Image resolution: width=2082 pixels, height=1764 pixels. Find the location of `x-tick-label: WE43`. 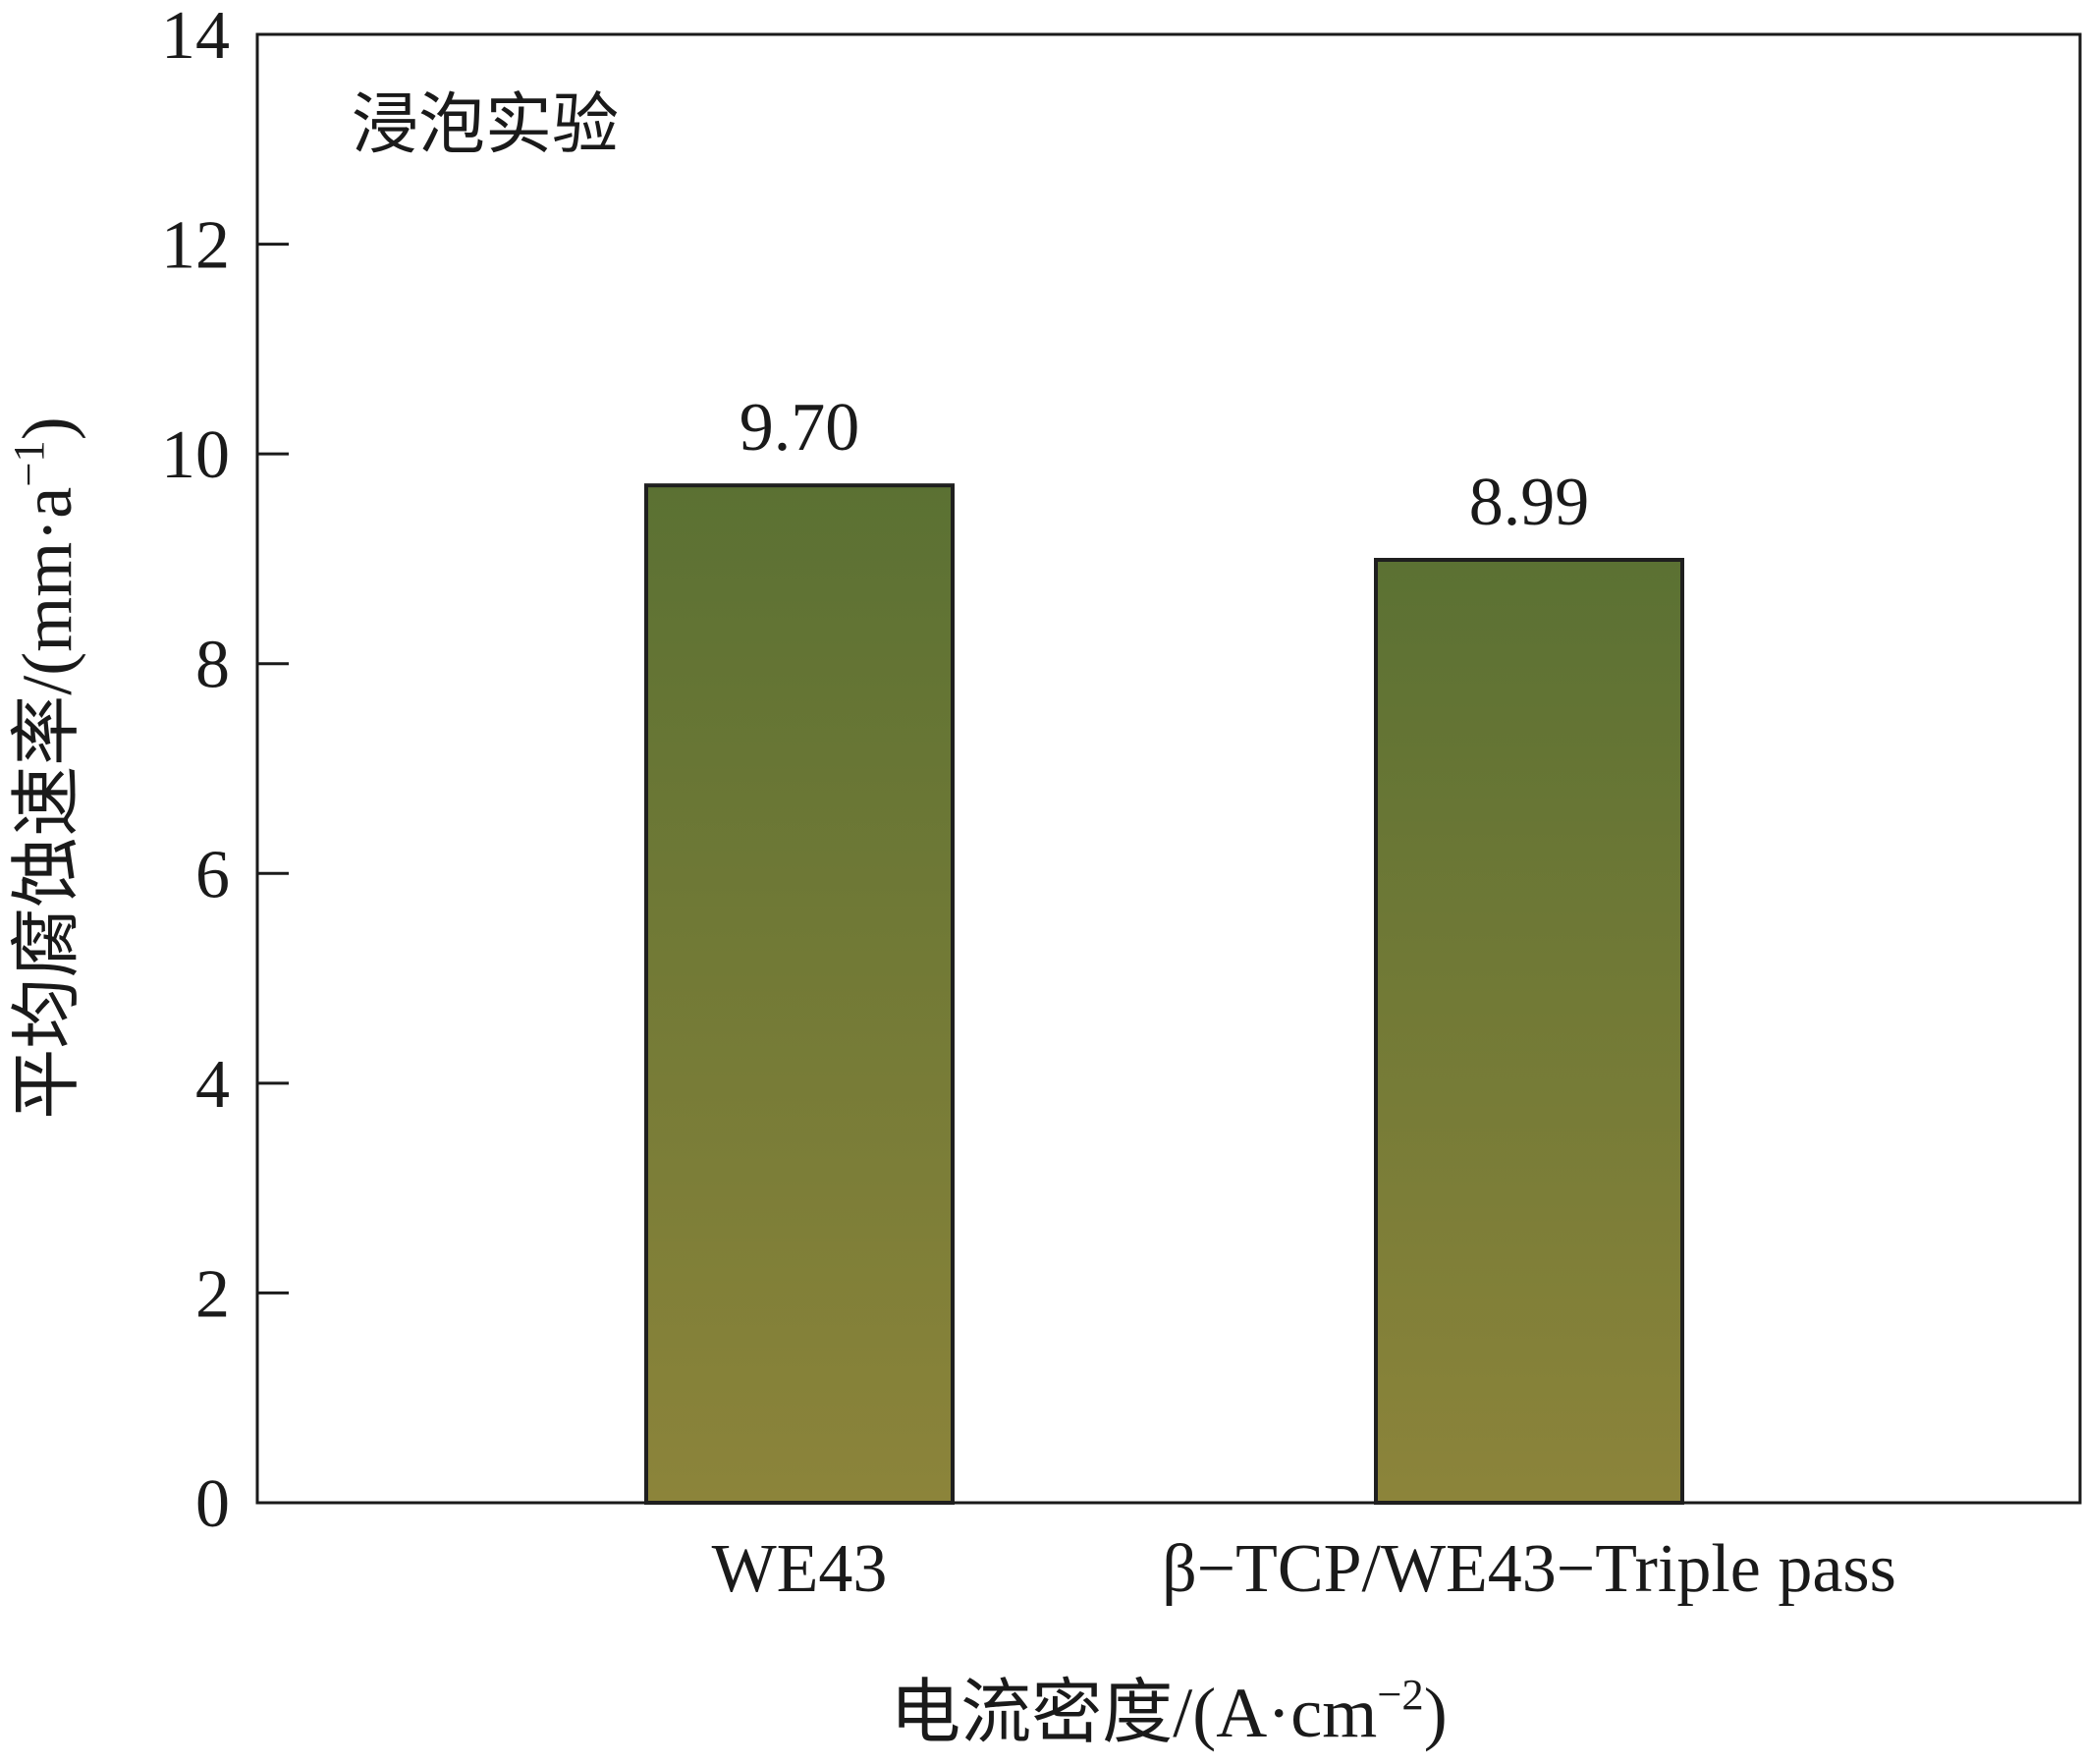

x-tick-label: WE43 is located at coordinates (800, 1569).